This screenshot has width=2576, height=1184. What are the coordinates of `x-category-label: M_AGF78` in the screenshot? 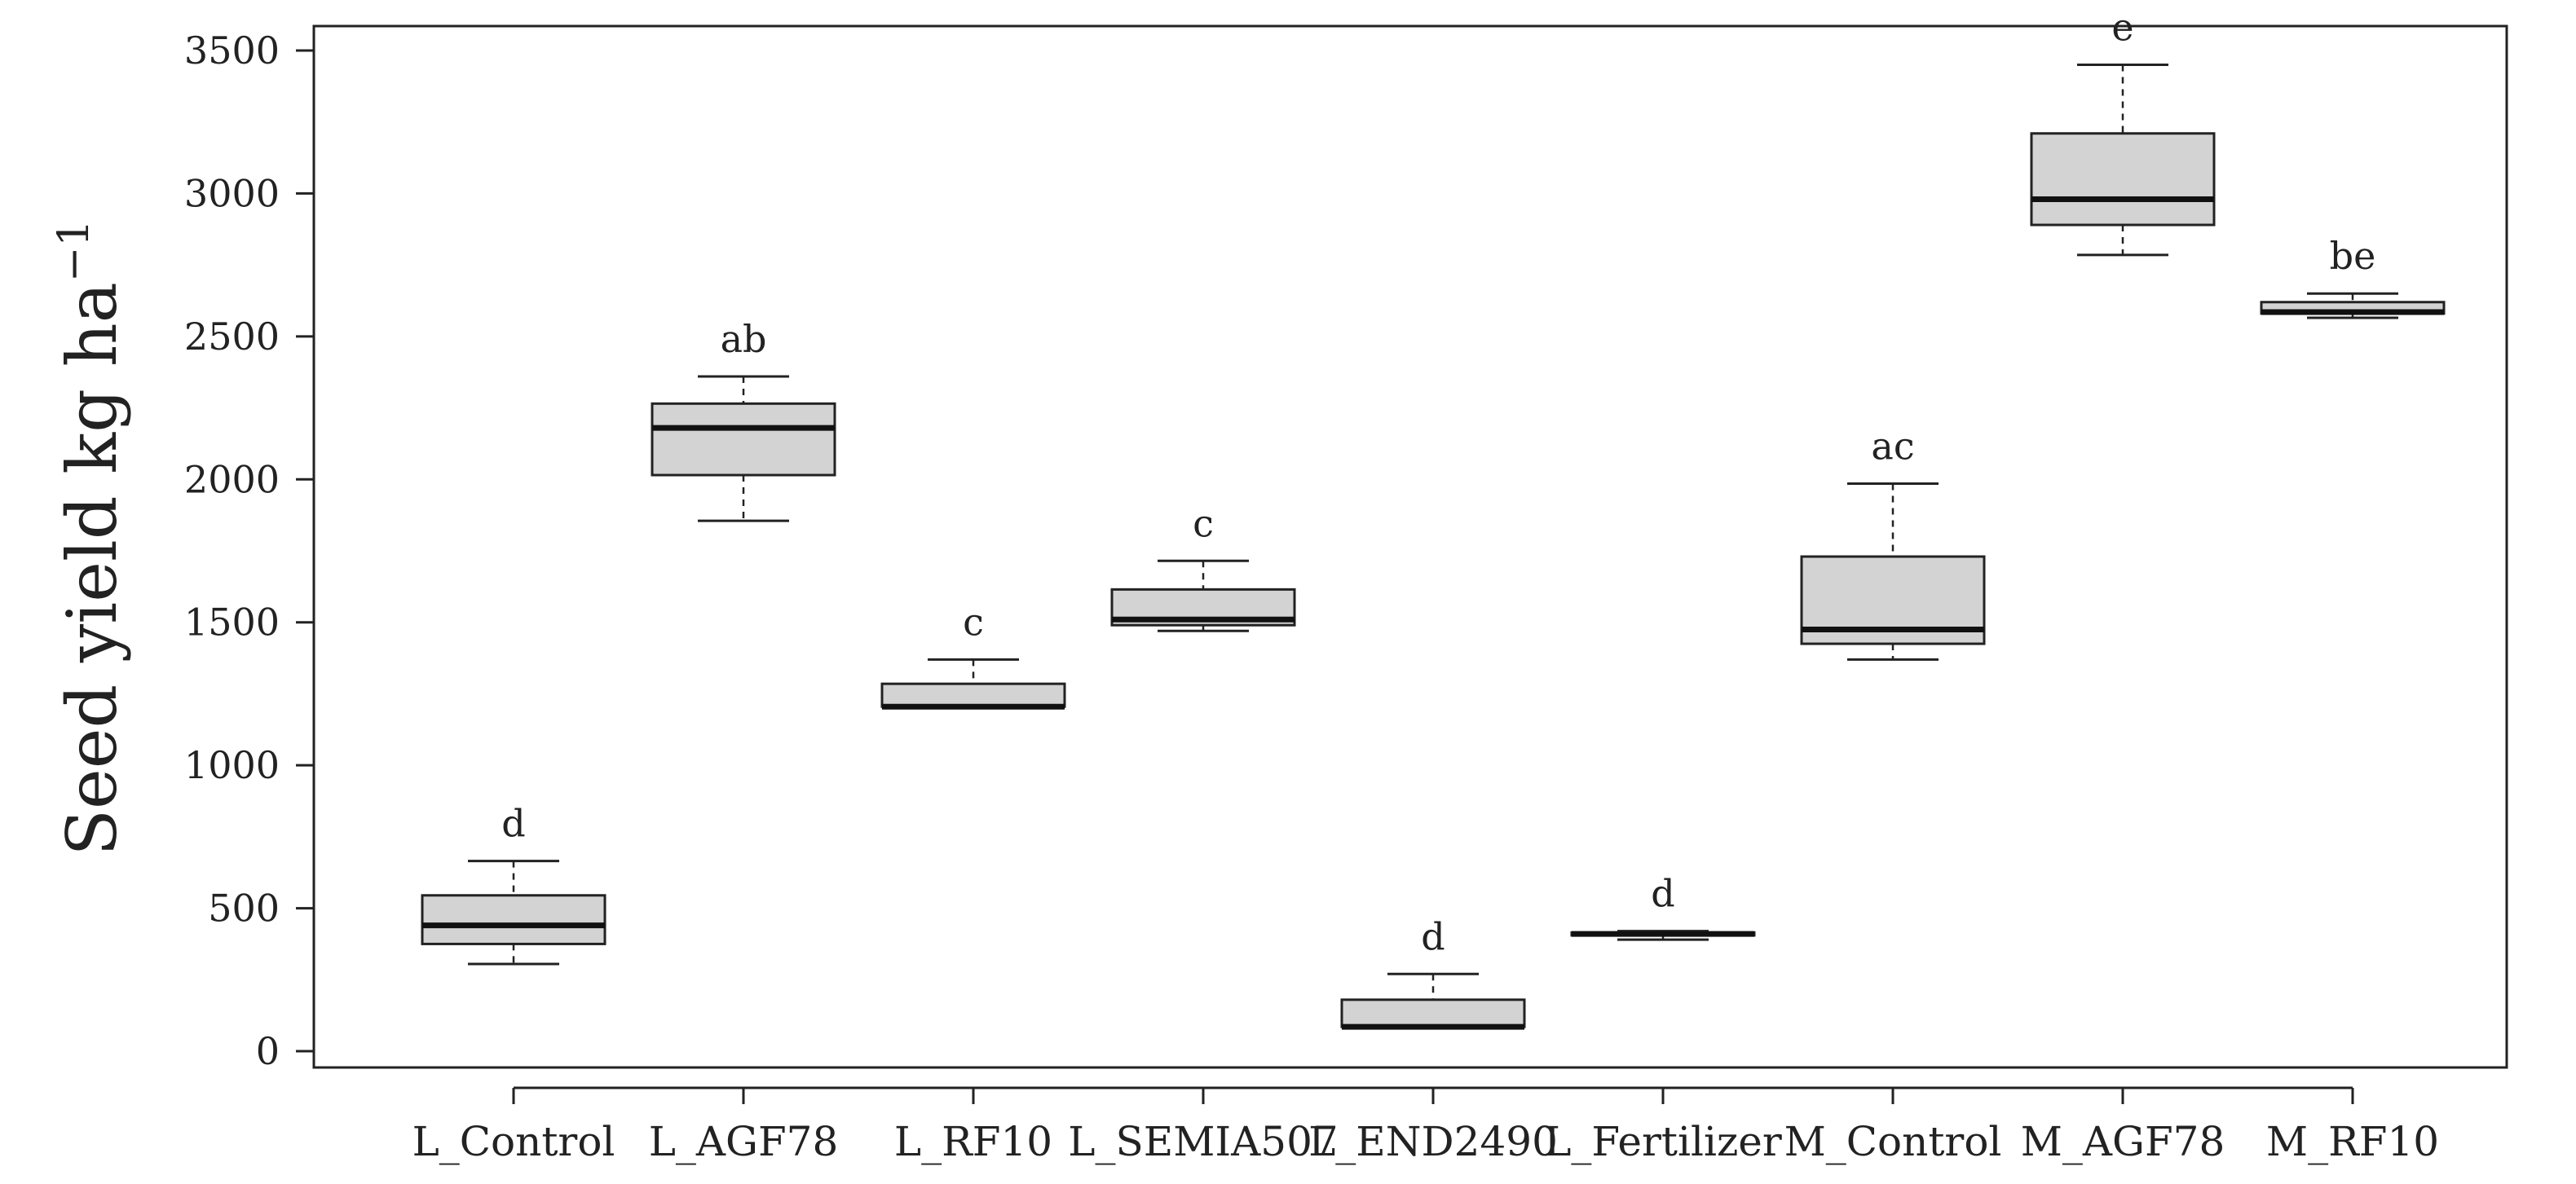 It's located at (2123, 1142).